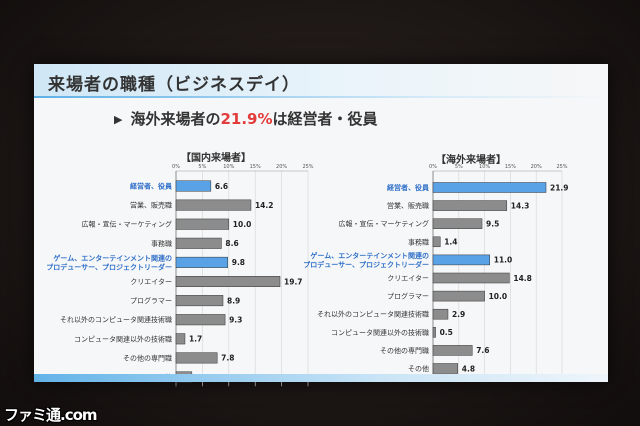 The width and height of the screenshot is (640, 426). I want to click on data-label: 19.7, so click(293, 281).